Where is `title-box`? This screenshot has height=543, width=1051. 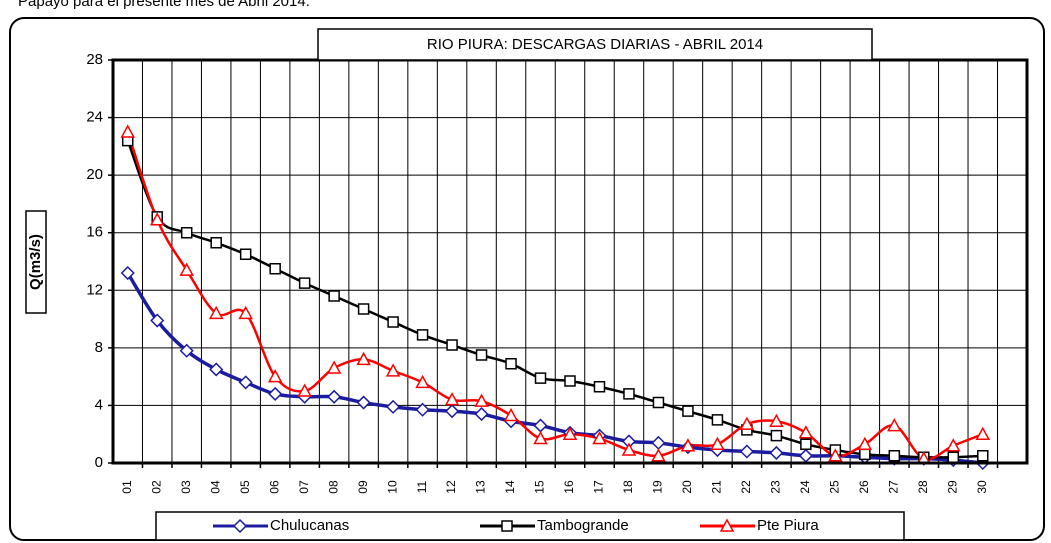 title-box is located at coordinates (595, 44).